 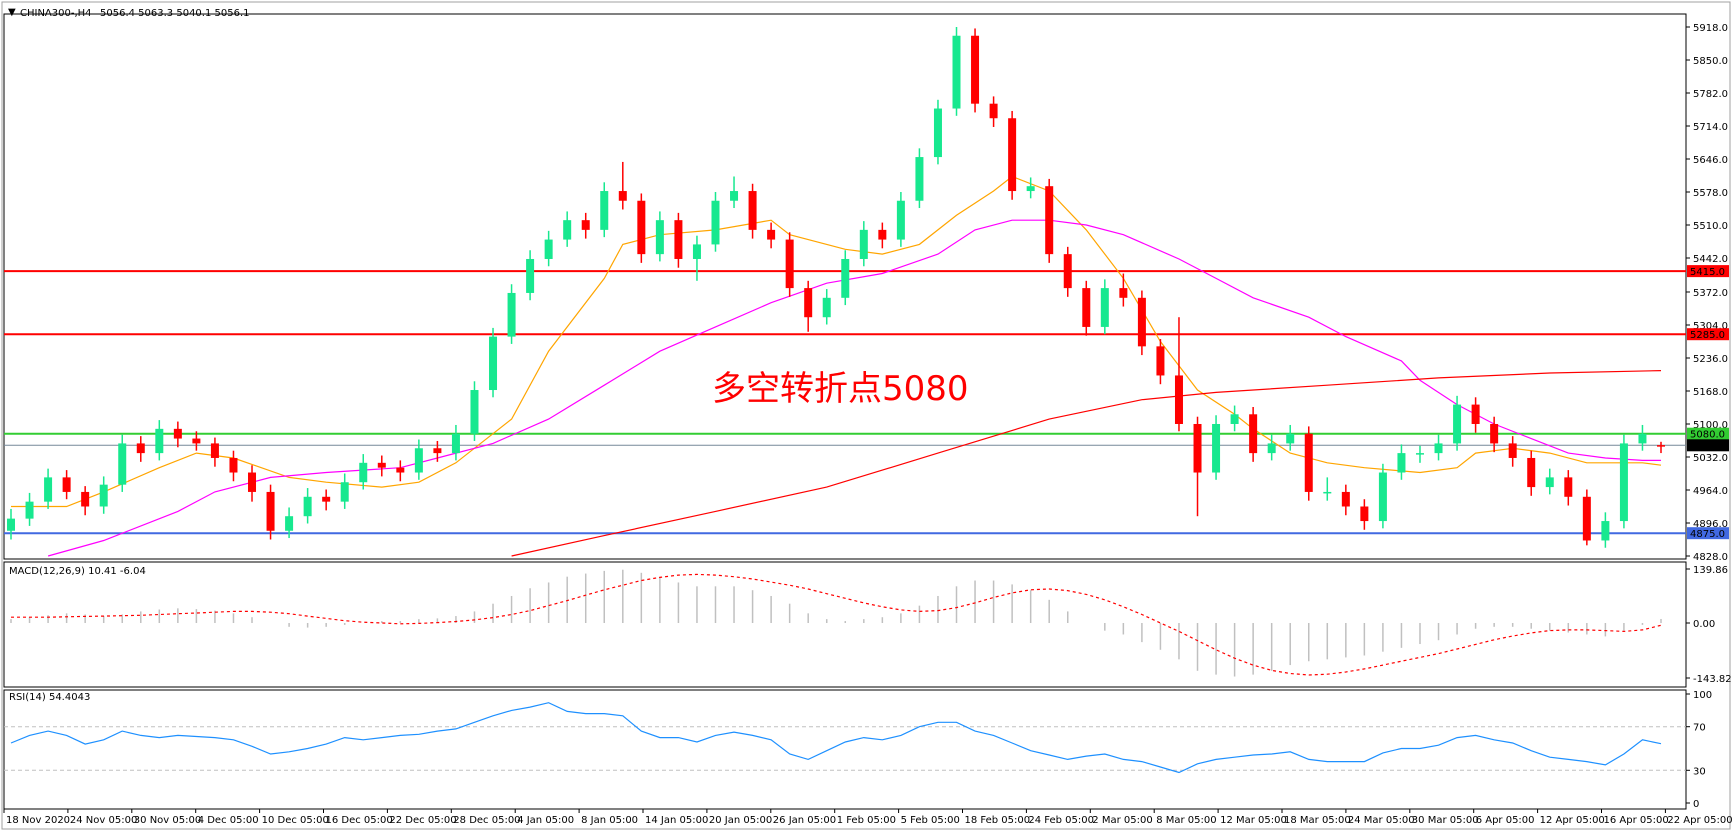 I want to click on price-level-label: 5056.1, so click(x=1707, y=446).